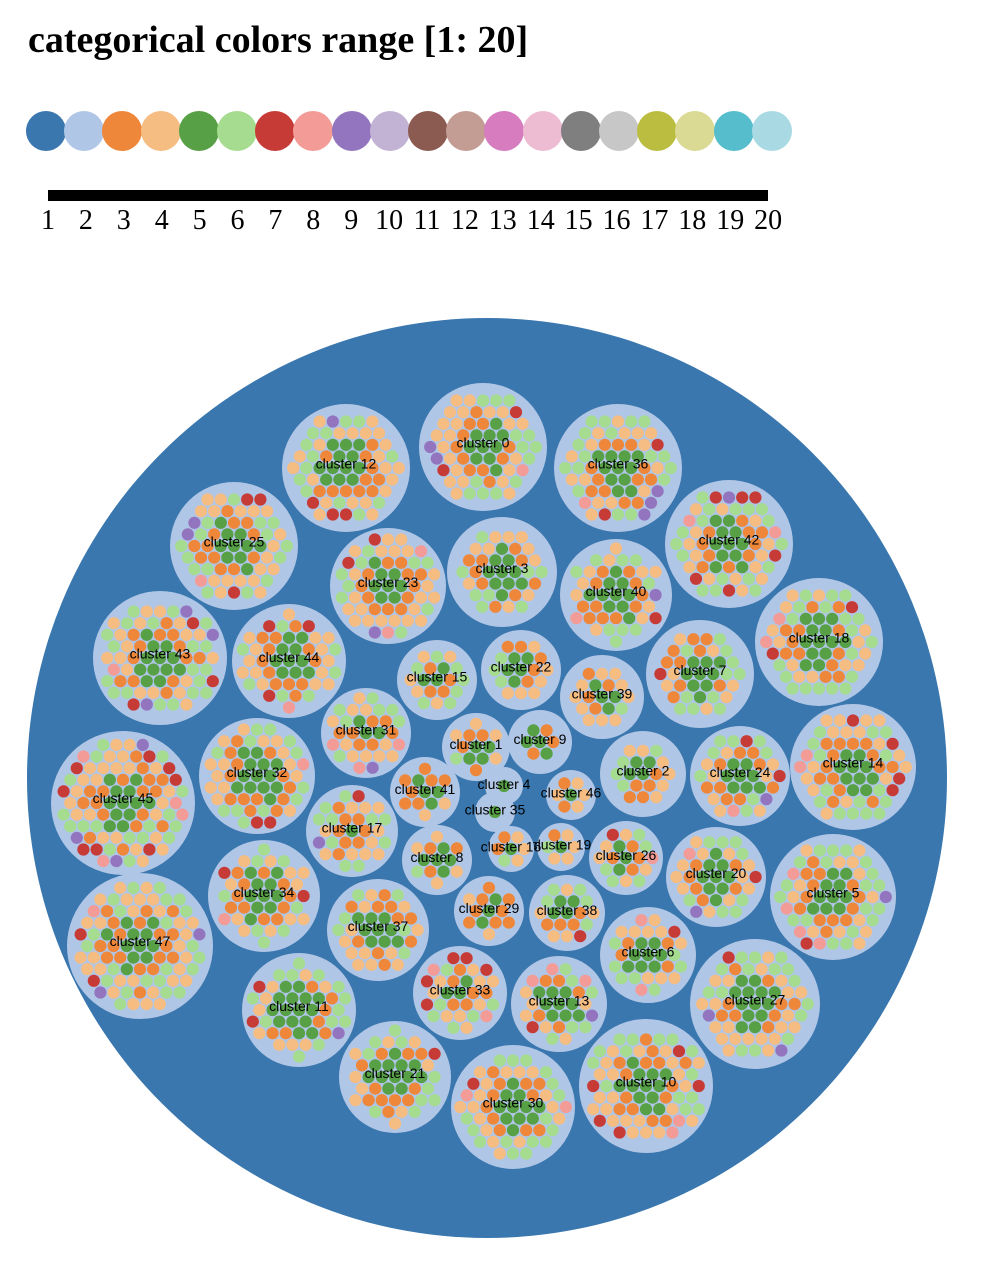  Describe the element at coordinates (198, 131) in the screenshot. I see `color-swatch` at that location.